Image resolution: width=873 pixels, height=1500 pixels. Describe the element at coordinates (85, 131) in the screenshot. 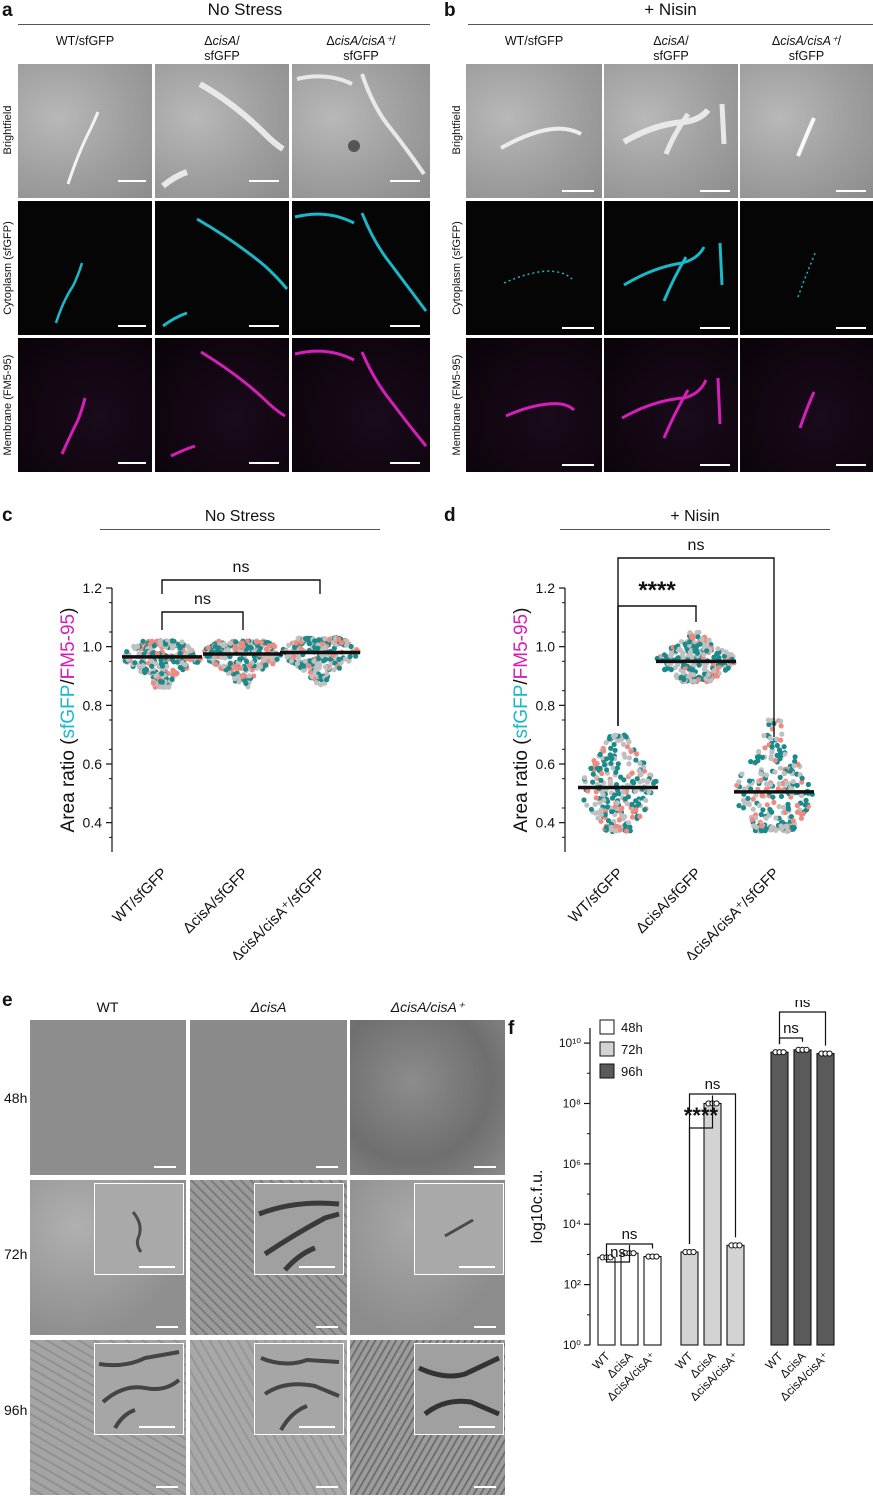

I see `image-a-bf-wt` at that location.